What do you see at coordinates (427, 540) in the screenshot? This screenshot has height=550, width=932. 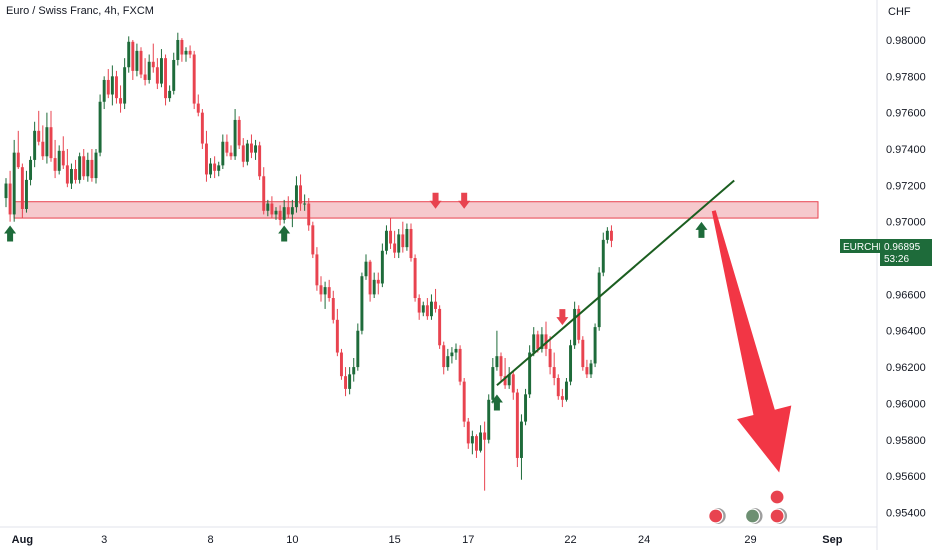 I see `time-axis: Aug 3 8 10 15 17 22 24 29 Sep` at bounding box center [427, 540].